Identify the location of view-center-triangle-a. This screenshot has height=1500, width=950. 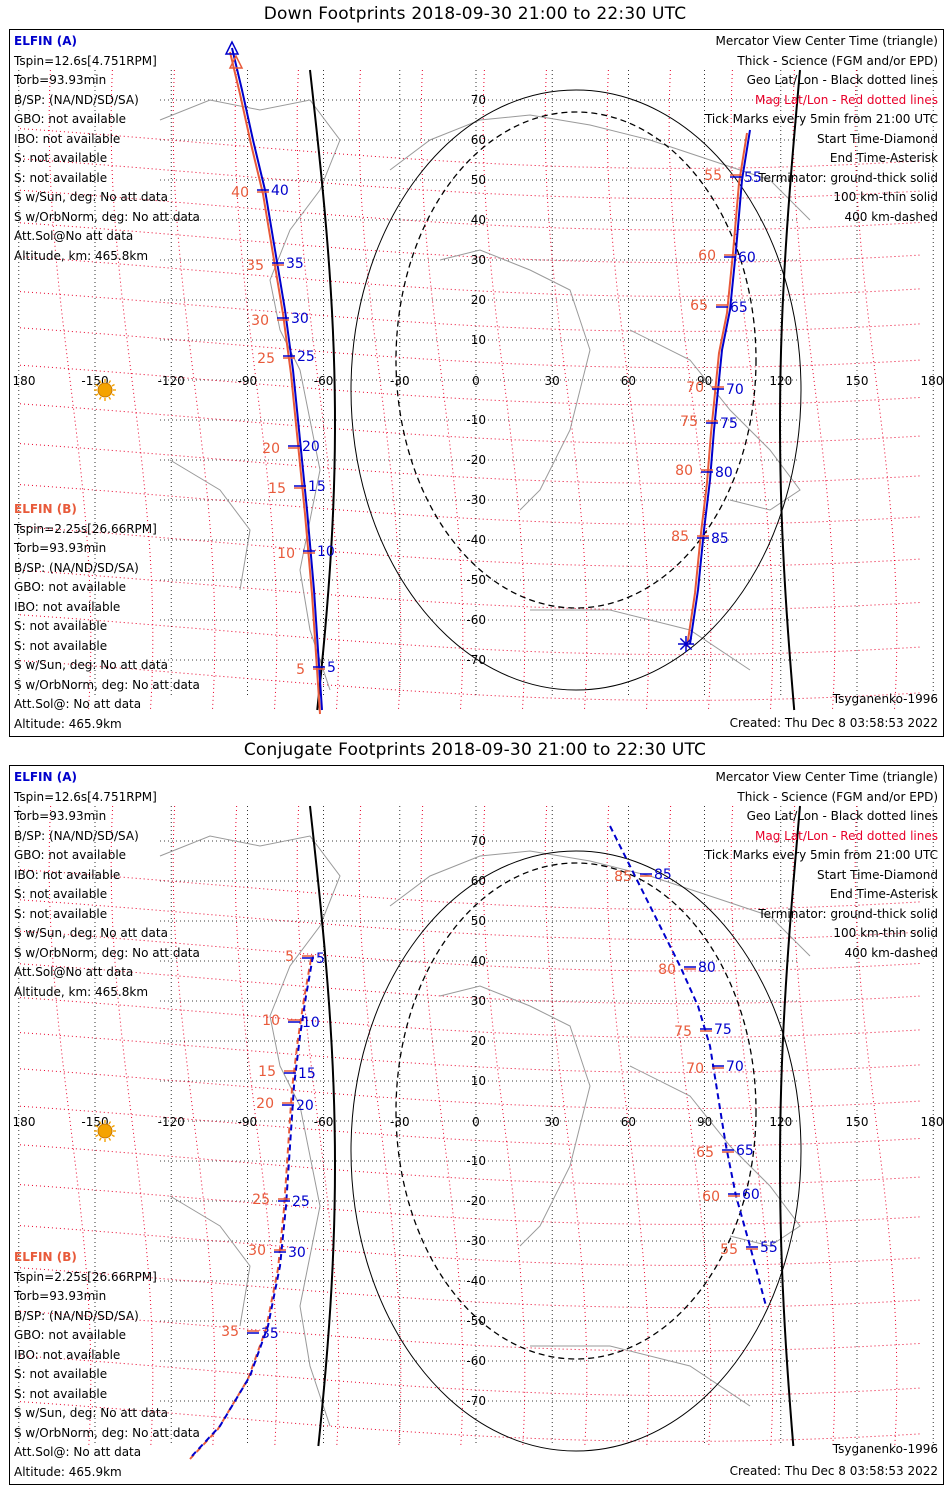
(232, 47).